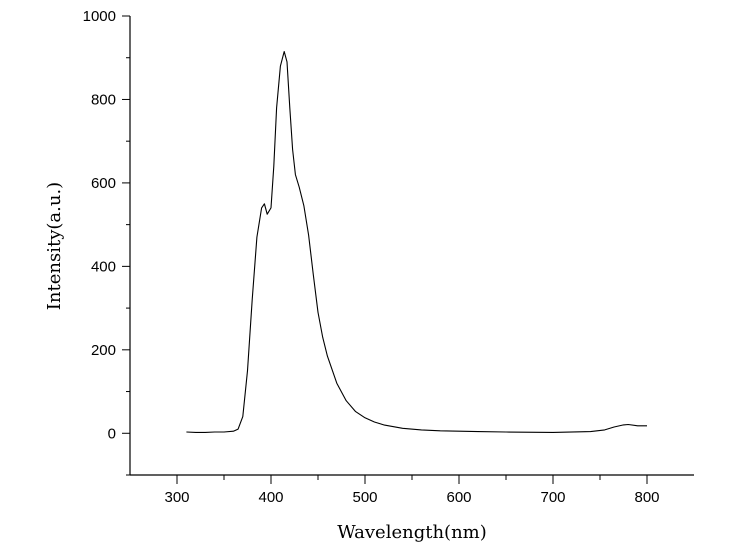 The image size is (745, 549). Describe the element at coordinates (103, 350) in the screenshot. I see `y-tick-label: 200` at that location.